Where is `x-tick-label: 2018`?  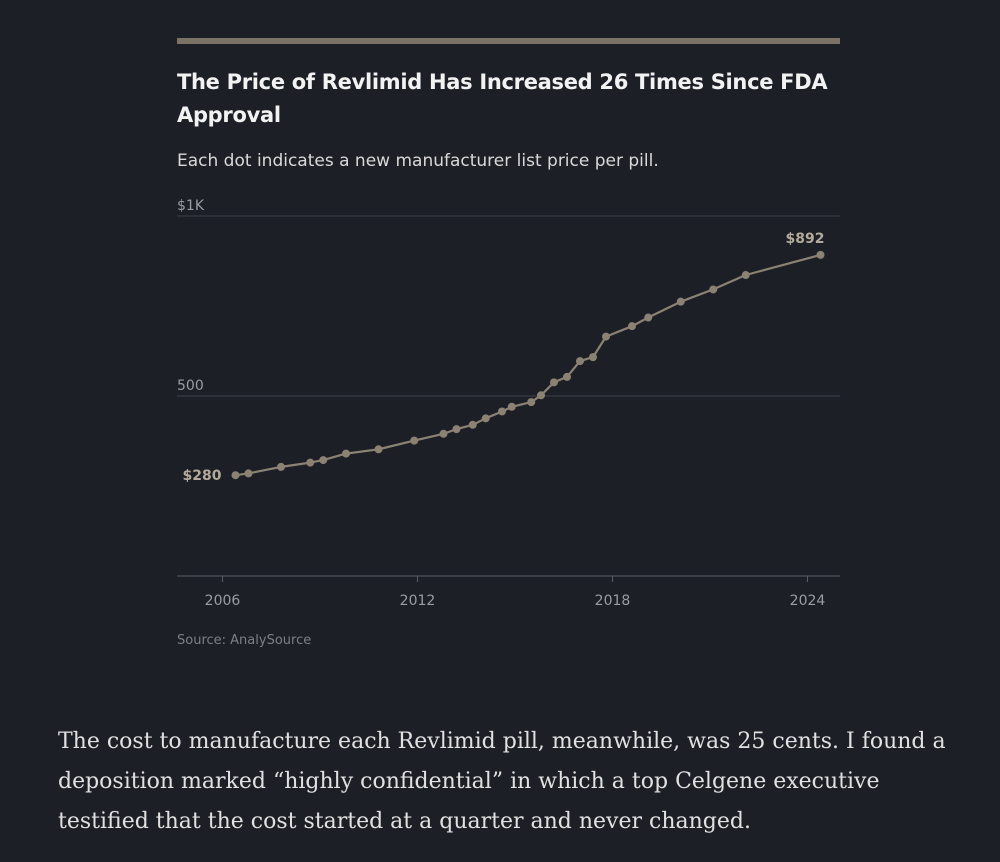
x-tick-label: 2018 is located at coordinates (613, 601).